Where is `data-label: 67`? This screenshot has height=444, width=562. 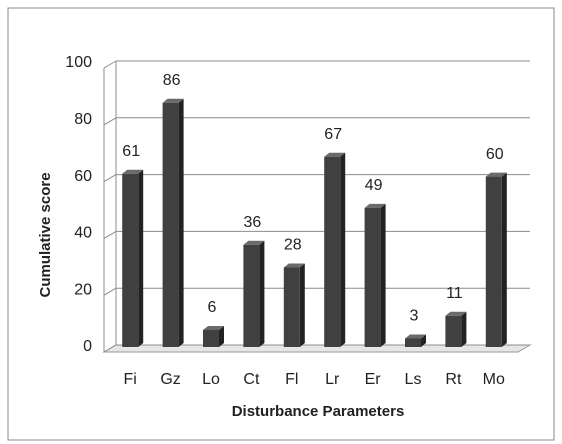 data-label: 67 is located at coordinates (333, 134).